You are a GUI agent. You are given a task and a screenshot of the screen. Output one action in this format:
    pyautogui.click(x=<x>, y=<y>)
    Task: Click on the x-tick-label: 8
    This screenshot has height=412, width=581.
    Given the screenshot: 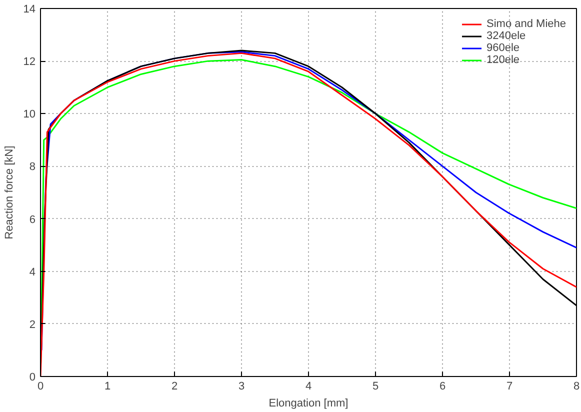 What is the action you would take?
    pyautogui.click(x=576, y=386)
    